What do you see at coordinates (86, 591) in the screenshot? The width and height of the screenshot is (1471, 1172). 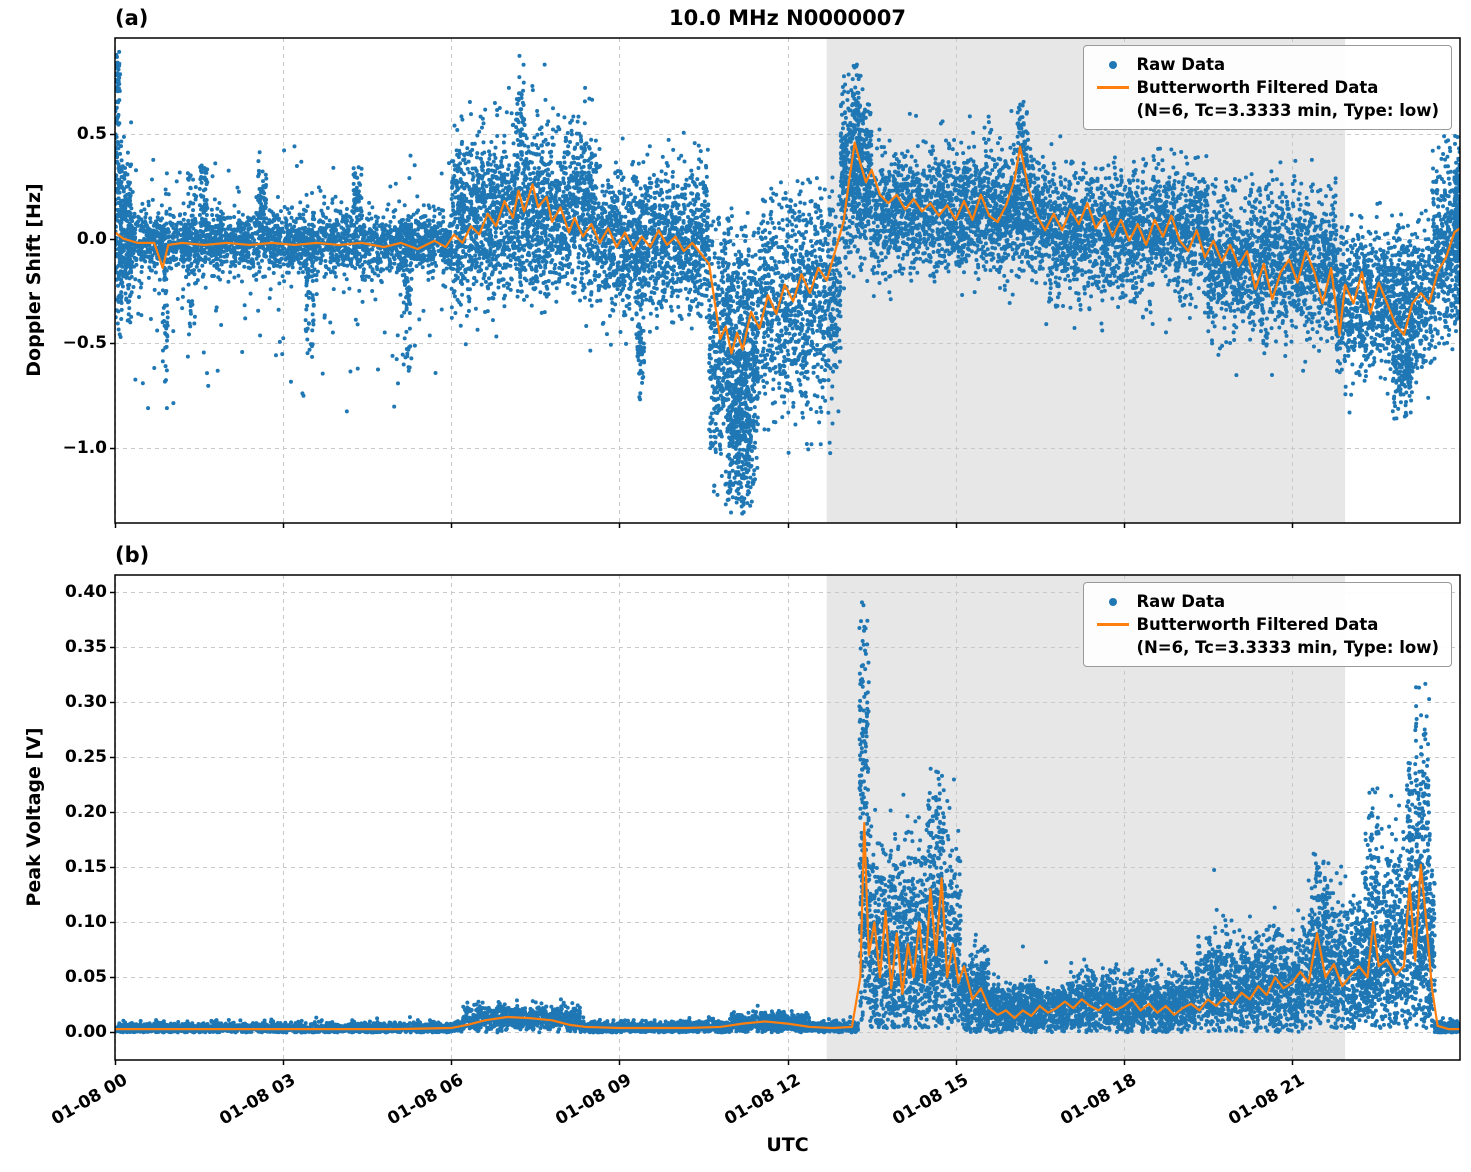 I see `y-tick-label: 0.40` at bounding box center [86, 591].